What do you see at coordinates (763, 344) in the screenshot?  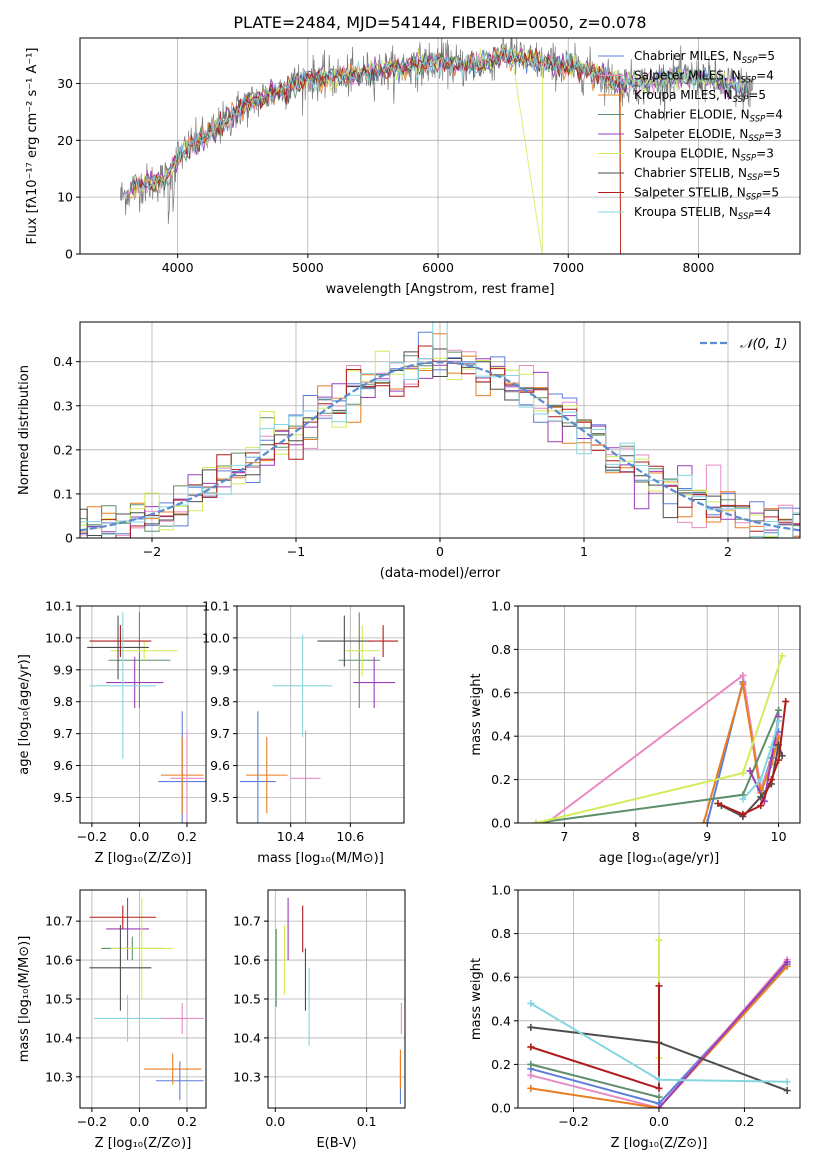 I see `reference-legend-label: 𝒩(0, 1)` at bounding box center [763, 344].